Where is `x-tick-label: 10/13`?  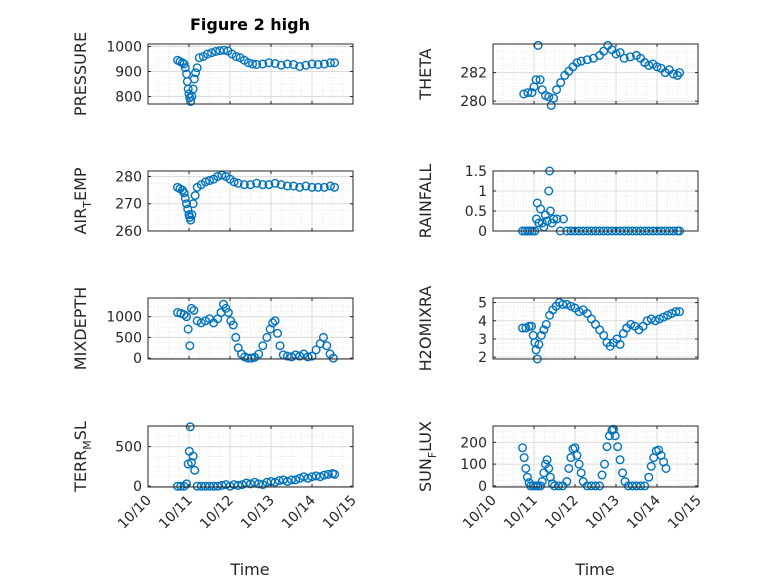
x-tick-label: 10/13 is located at coordinates (258, 513).